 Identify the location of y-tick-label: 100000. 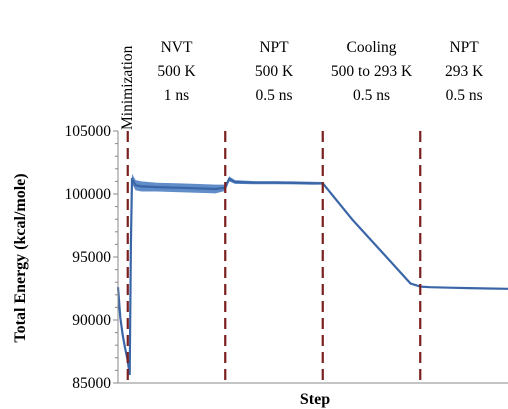
(88, 194).